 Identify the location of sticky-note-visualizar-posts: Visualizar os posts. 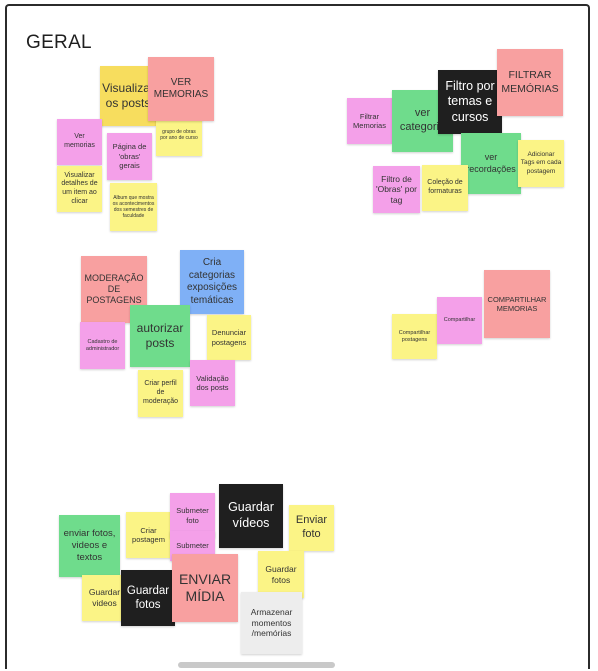
(128, 96).